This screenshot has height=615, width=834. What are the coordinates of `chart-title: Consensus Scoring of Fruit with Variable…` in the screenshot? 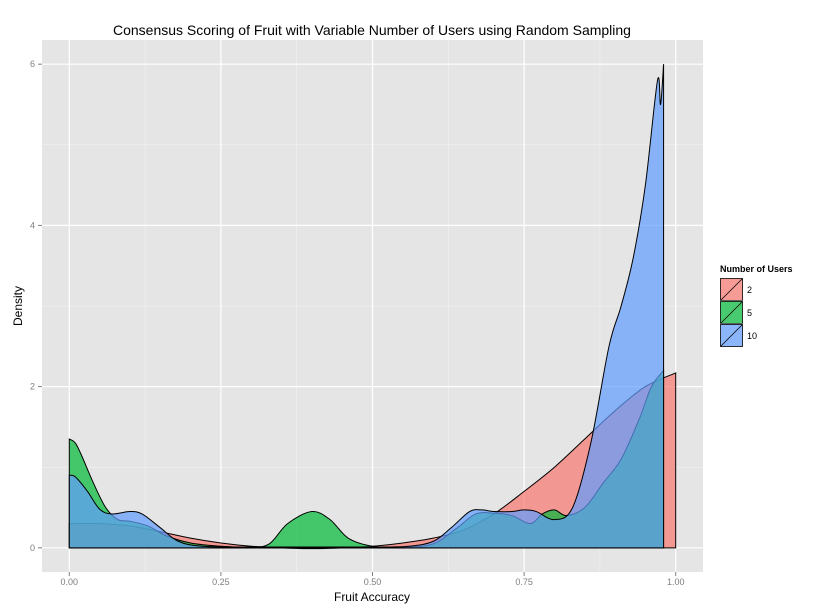 It's located at (372, 30).